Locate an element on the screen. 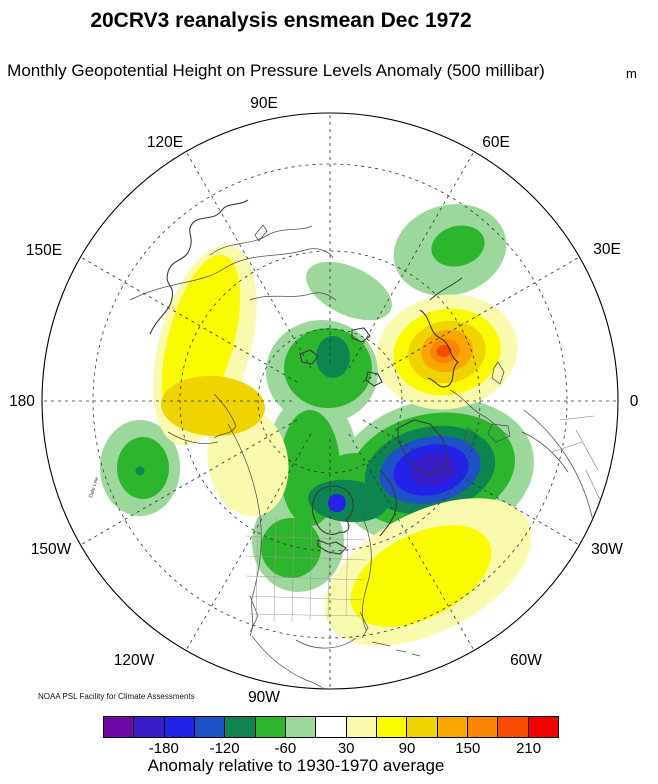  units-label: m is located at coordinates (631, 73).